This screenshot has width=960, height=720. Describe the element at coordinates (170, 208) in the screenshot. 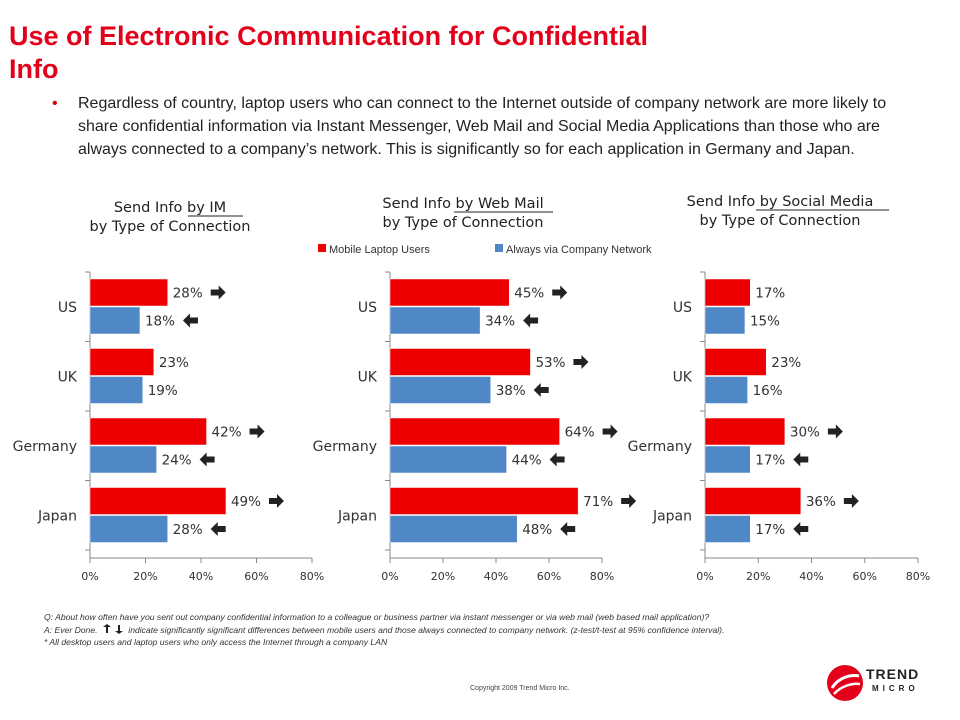

I see `chart-title-line-1: Send Info by IM` at that location.